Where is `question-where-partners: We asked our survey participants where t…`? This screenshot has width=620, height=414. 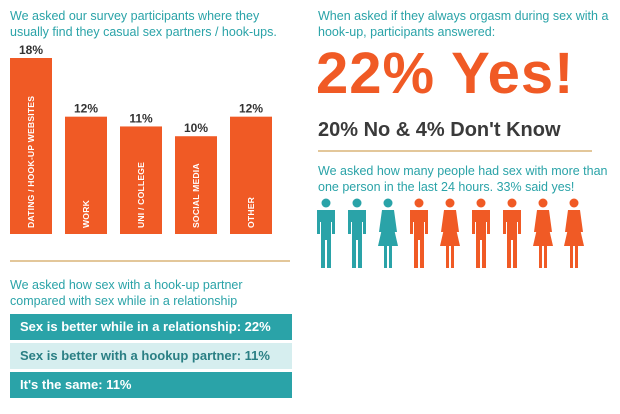
question-where-partners: We asked our survey participants where t… is located at coordinates (143, 24).